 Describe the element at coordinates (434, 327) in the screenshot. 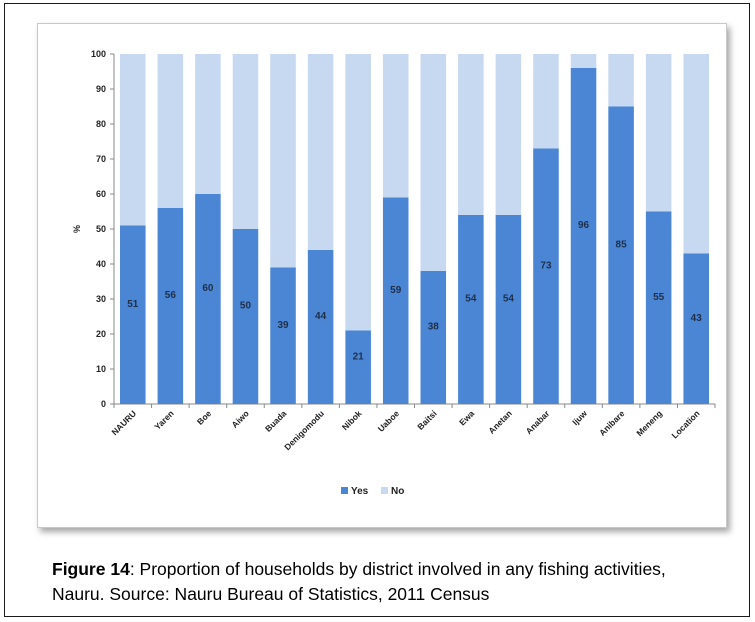

I see `data-label: 38` at that location.